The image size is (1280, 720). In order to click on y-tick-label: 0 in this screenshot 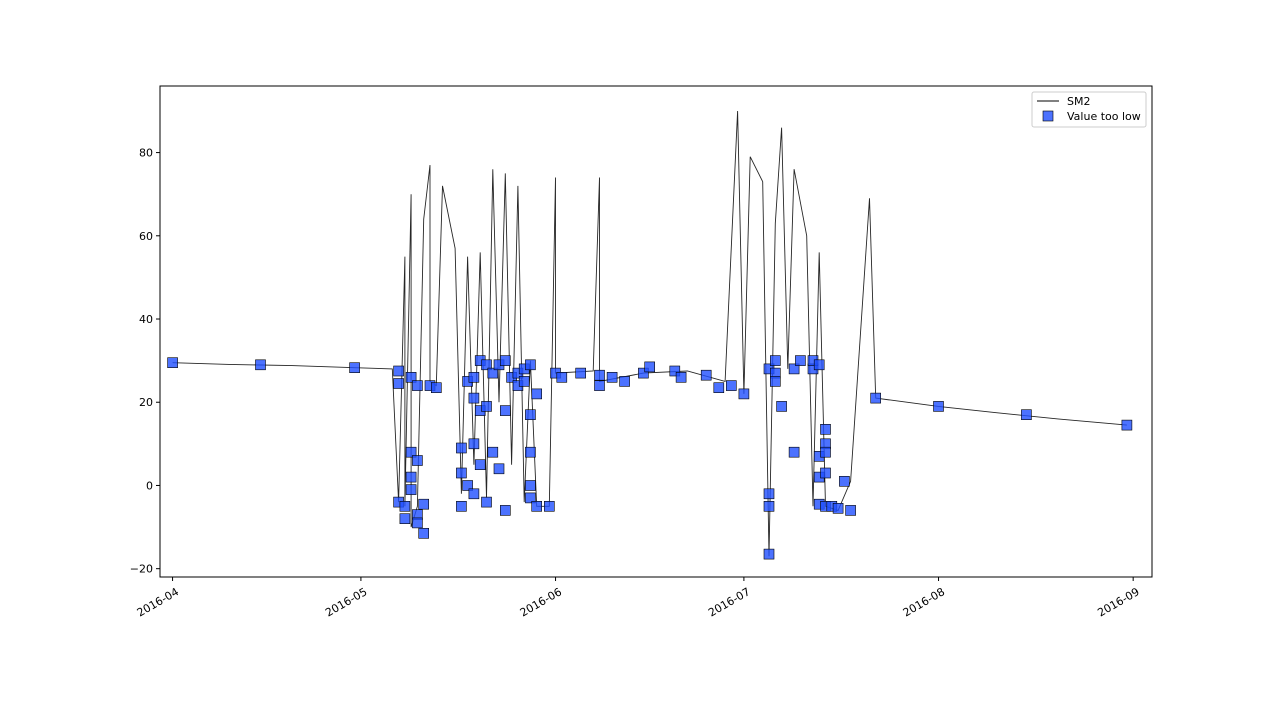, I will do `click(149, 485)`.